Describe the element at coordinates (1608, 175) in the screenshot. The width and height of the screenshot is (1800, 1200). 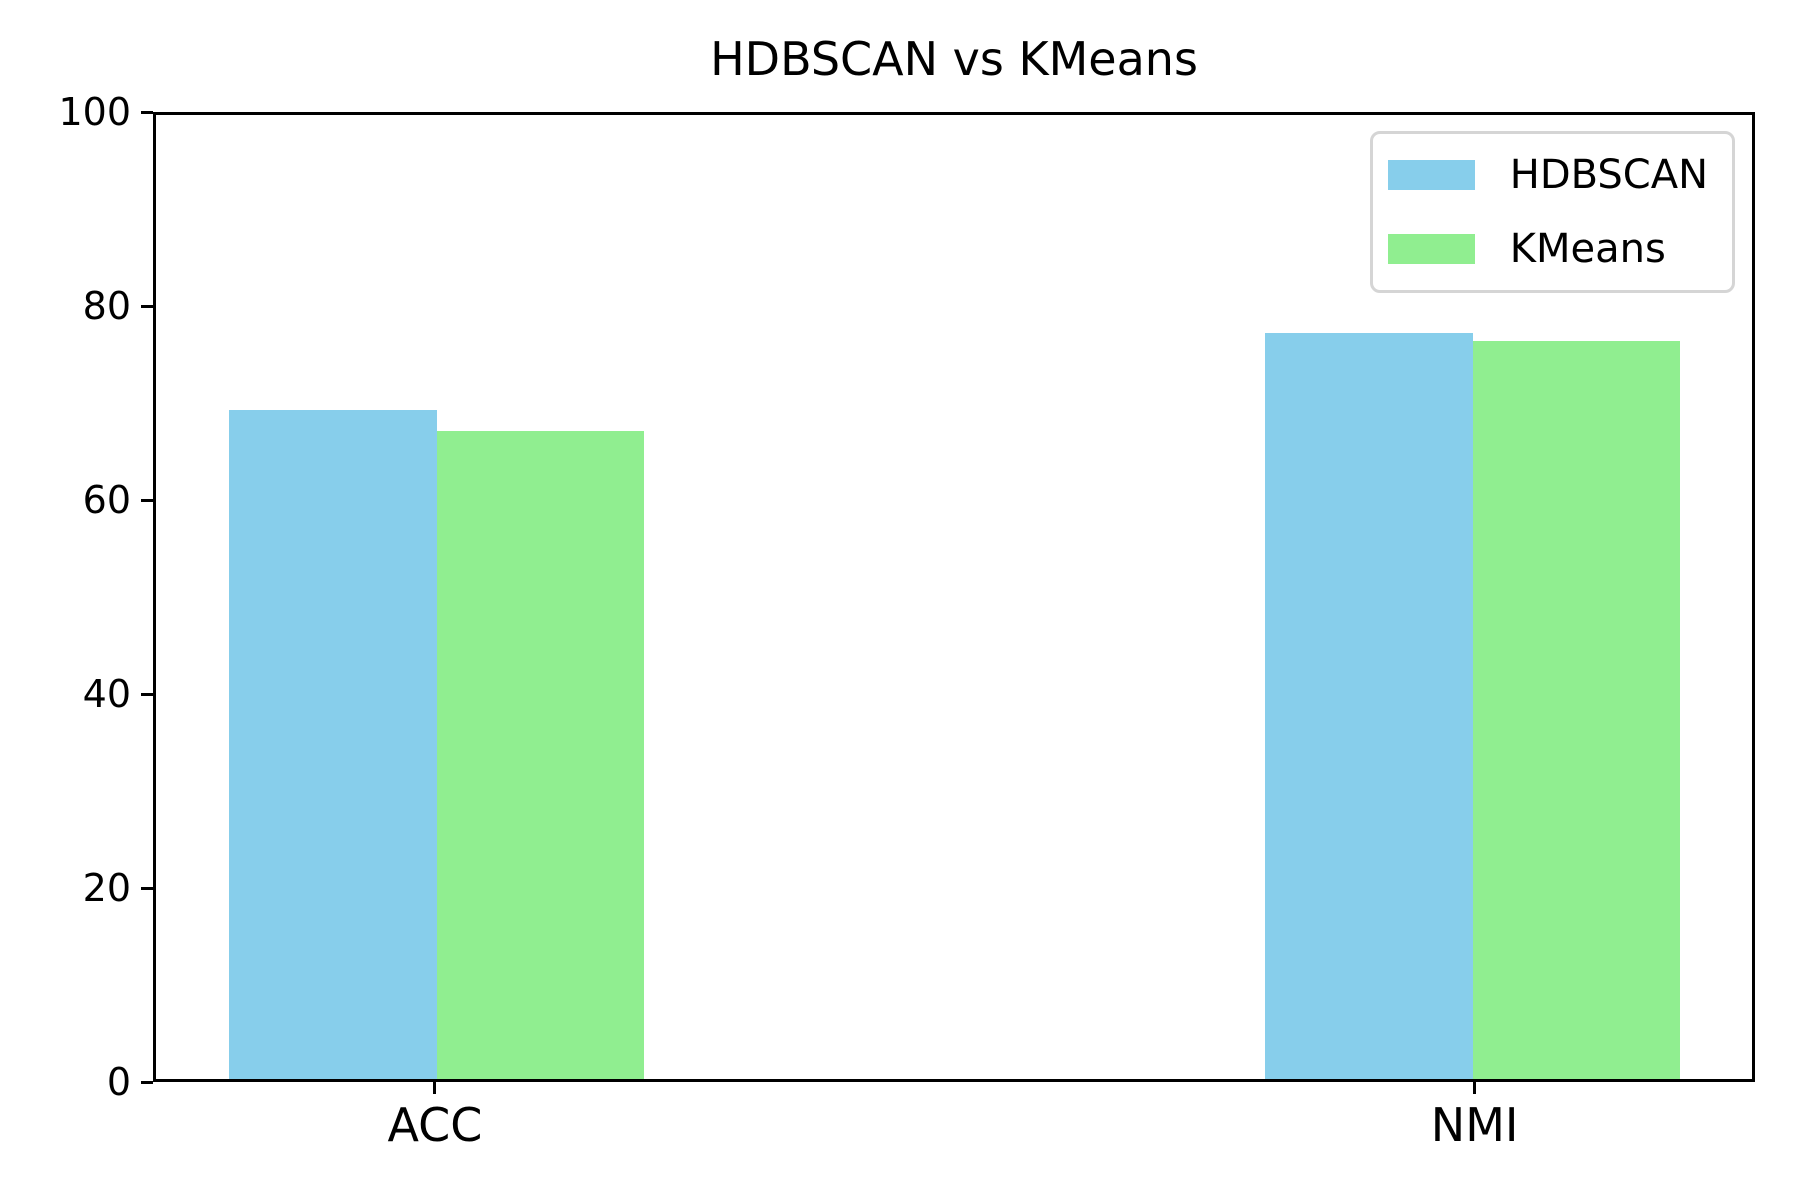
I see `legend-label-hdbscan: HDBSCAN` at that location.